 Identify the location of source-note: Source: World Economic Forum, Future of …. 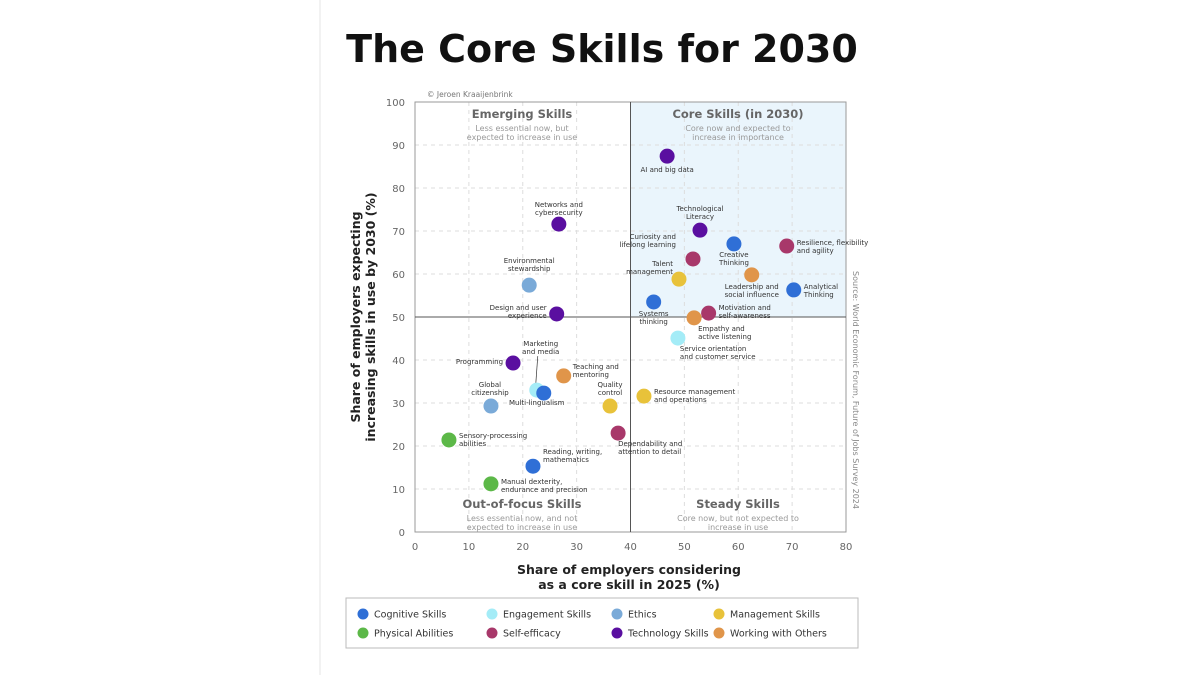
(855, 390).